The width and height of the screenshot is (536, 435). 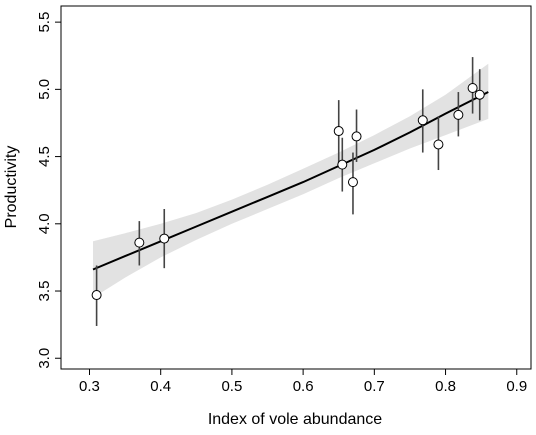 I want to click on x-axis-title: Index of vole abundance, so click(x=295, y=419).